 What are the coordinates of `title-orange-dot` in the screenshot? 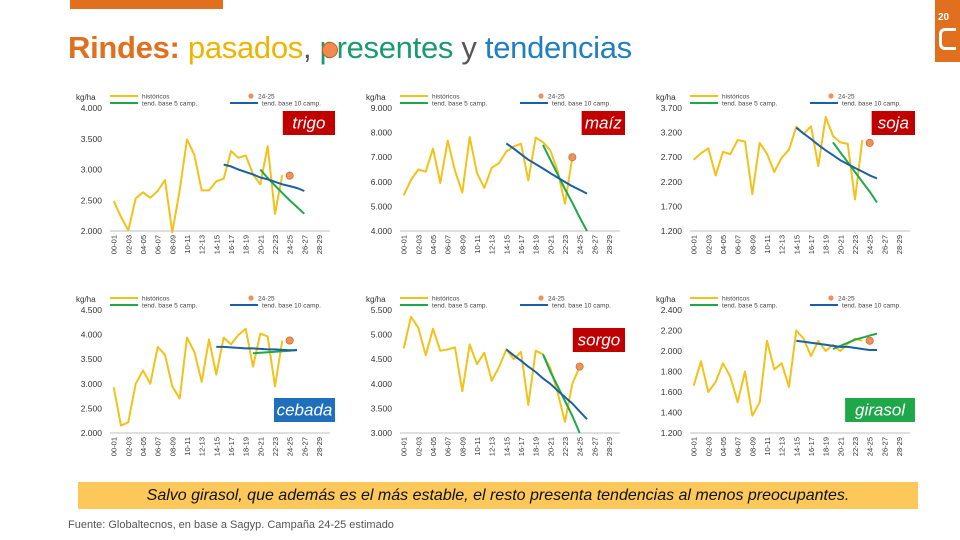 It's located at (330, 50).